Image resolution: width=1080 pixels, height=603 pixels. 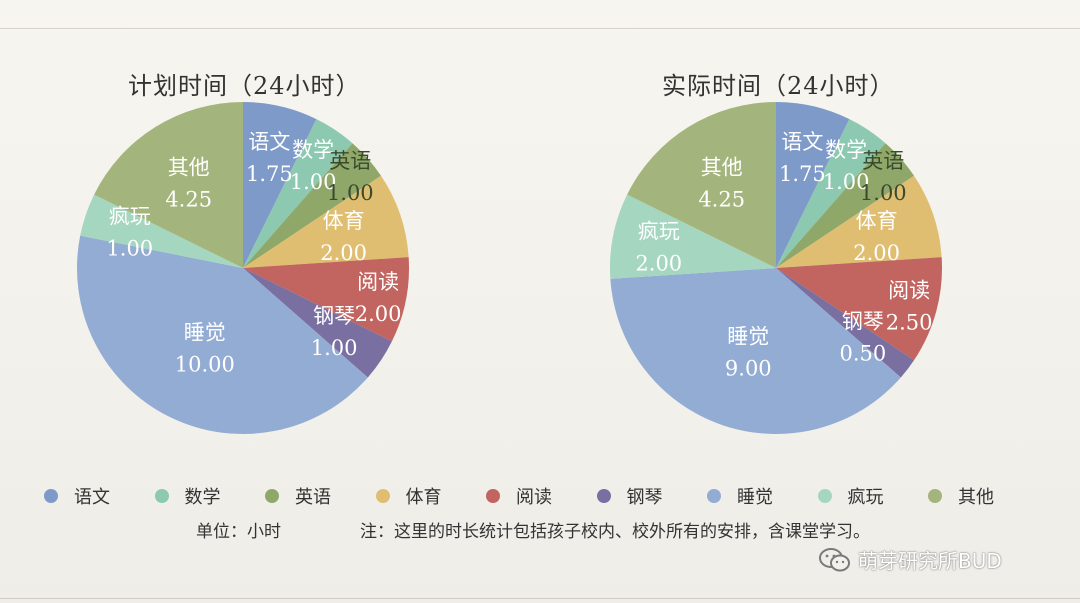 What do you see at coordinates (313, 150) in the screenshot?
I see `planned-slice-label-1: 数学` at bounding box center [313, 150].